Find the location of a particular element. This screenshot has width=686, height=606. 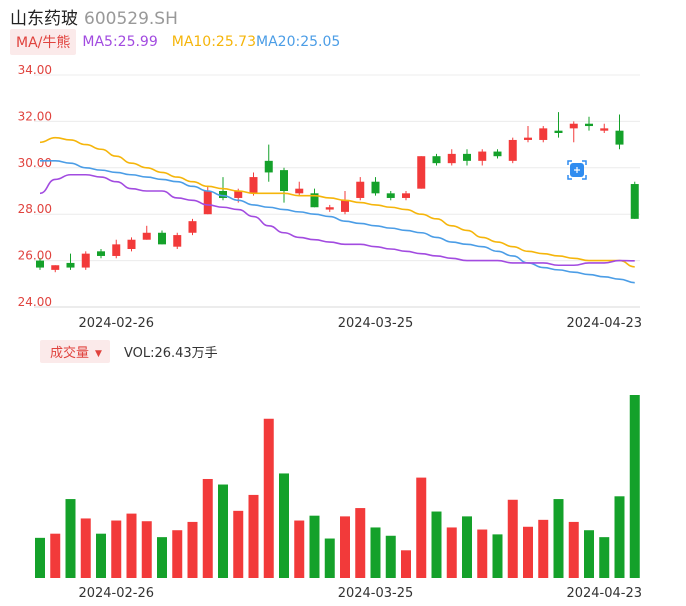

volume-toggle-button: 成交量 ▼ is located at coordinates (75, 351).